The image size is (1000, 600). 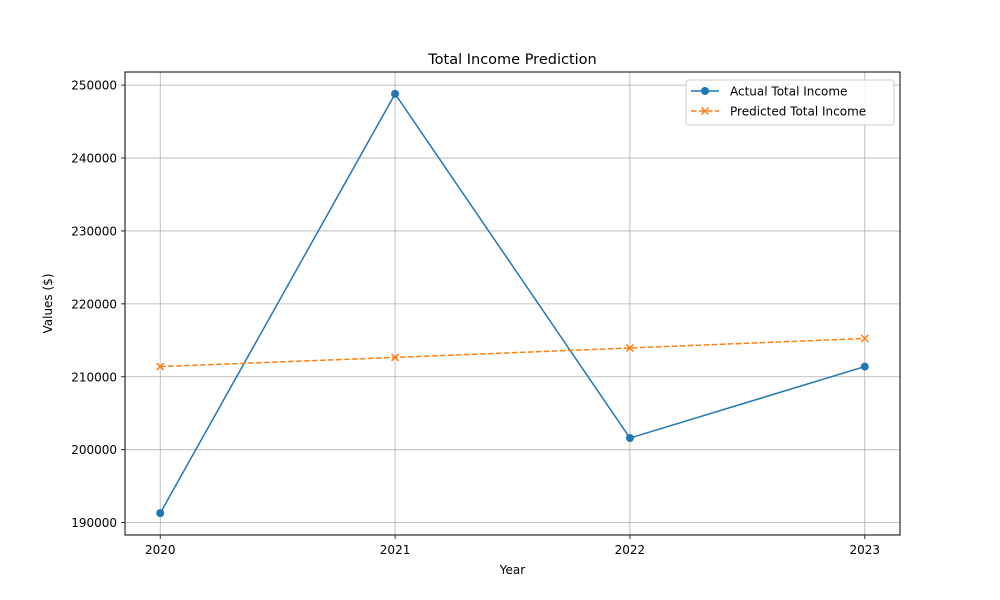 I want to click on legend-actual-label: Actual Total Income, so click(x=788, y=92).